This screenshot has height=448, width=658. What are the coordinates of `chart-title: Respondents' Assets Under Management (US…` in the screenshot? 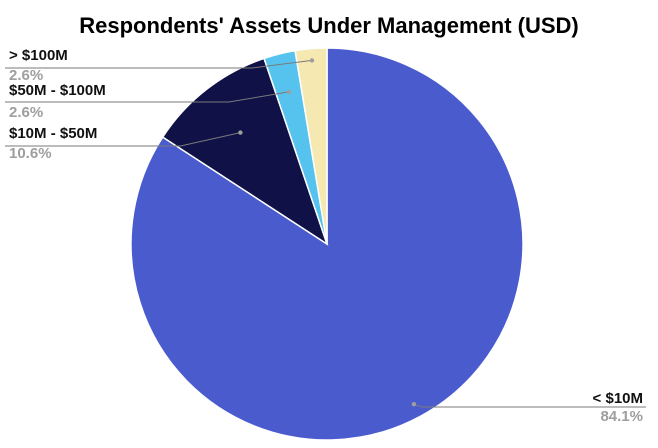 It's located at (329, 25).